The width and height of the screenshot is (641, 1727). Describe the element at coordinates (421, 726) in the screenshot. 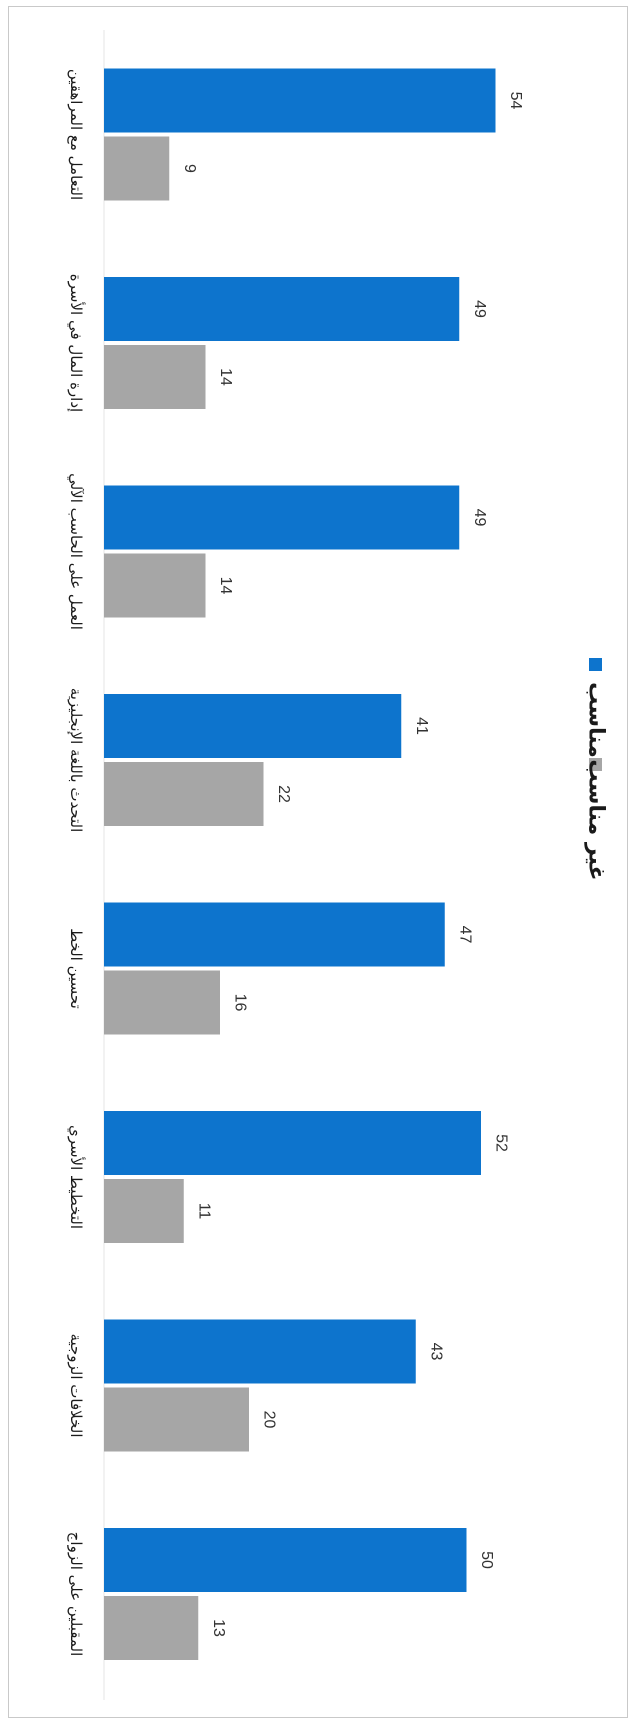

I see `data-label-suitable-4: 41` at that location.